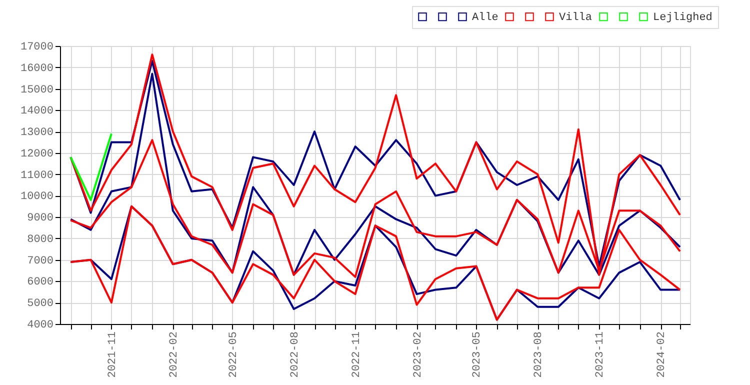  What do you see at coordinates (40, 240) in the screenshot?
I see `y-tick-label: 8000` at bounding box center [40, 240].